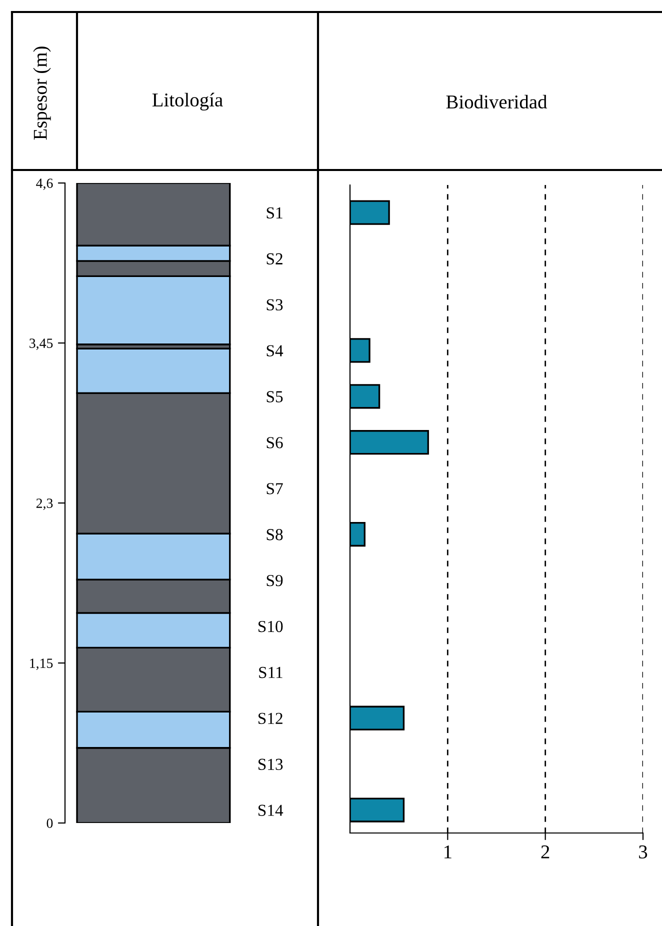 The height and width of the screenshot is (926, 662). What do you see at coordinates (271, 810) in the screenshot?
I see `y-tick-label: S14` at bounding box center [271, 810].